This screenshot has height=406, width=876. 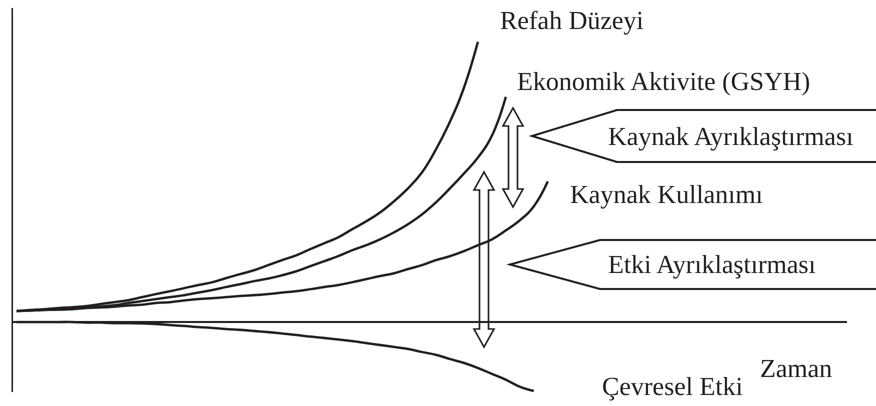 I want to click on annotation: Etki Ayrıklaştırması, so click(x=712, y=264).